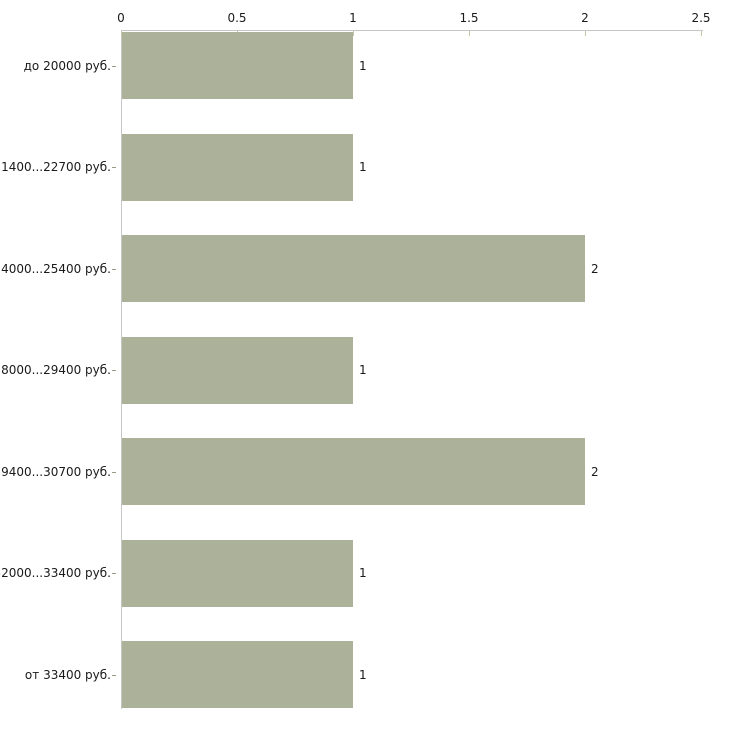 This screenshot has width=730, height=730. I want to click on x-tick-label: 1, so click(353, 18).